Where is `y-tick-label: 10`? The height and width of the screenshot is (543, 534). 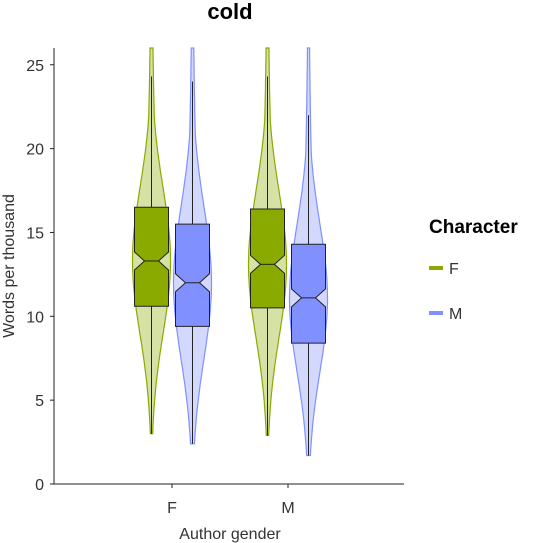 y-tick-label: 10 is located at coordinates (35, 317).